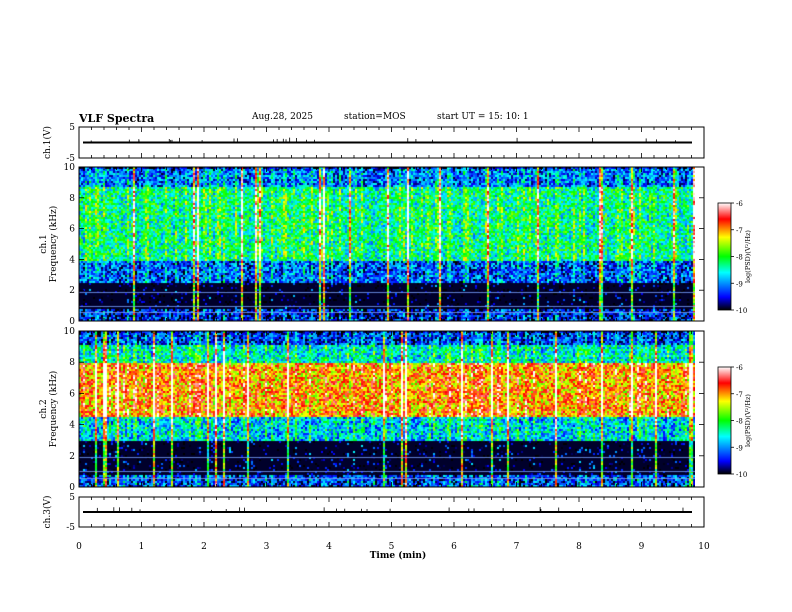  I want to click on station-label: station=MOS, so click(375, 117).